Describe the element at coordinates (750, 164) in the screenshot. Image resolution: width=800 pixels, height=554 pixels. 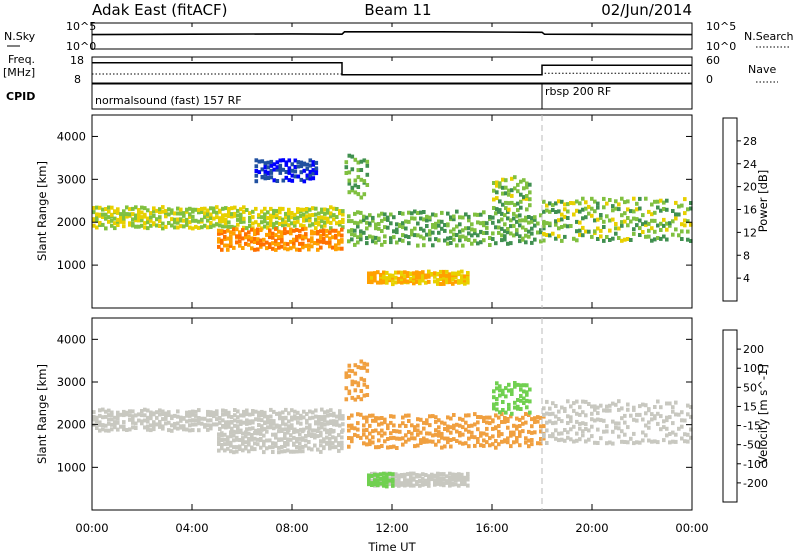
I see `colorbar-tick-label: 24` at that location.